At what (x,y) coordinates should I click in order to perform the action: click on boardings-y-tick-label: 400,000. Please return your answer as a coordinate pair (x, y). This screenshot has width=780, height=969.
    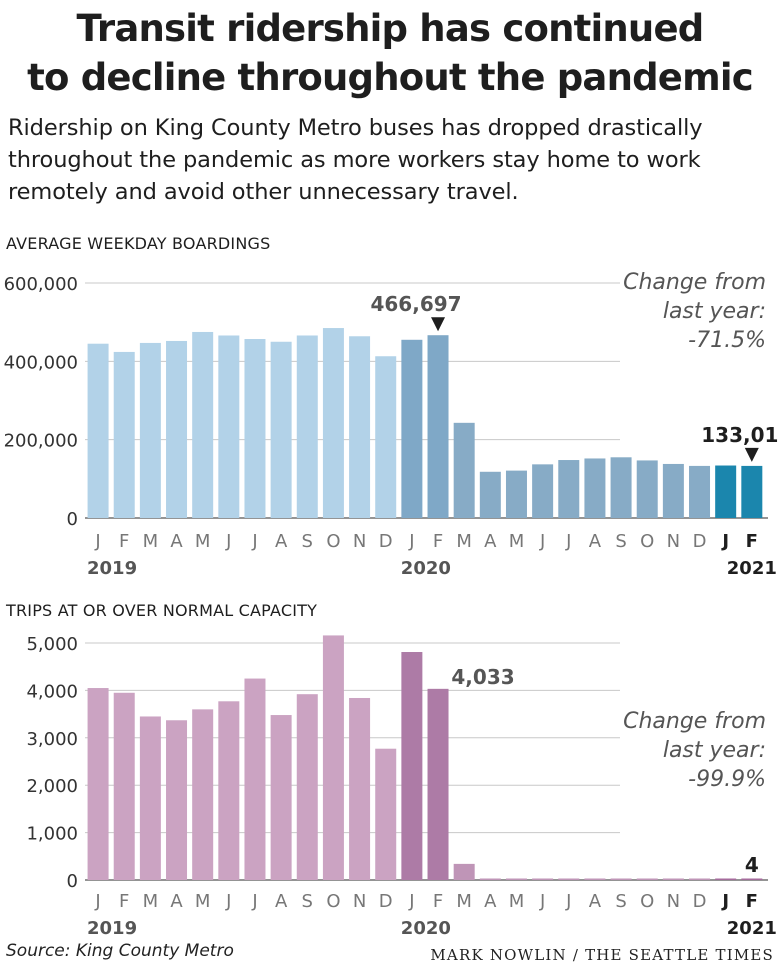
    Looking at the image, I should click on (41, 362).